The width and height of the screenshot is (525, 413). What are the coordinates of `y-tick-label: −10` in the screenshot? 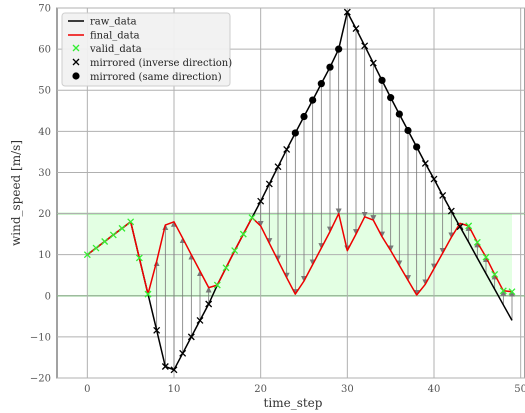 It's located at (40, 337).